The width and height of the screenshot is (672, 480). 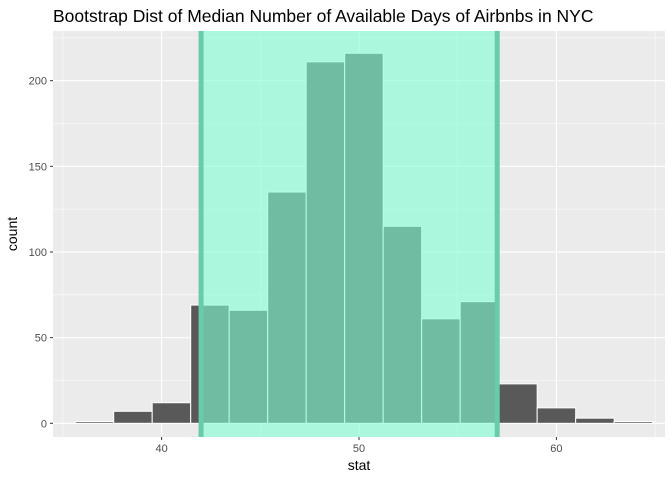 What do you see at coordinates (41, 339) in the screenshot?
I see `y-tick-label: 50` at bounding box center [41, 339].